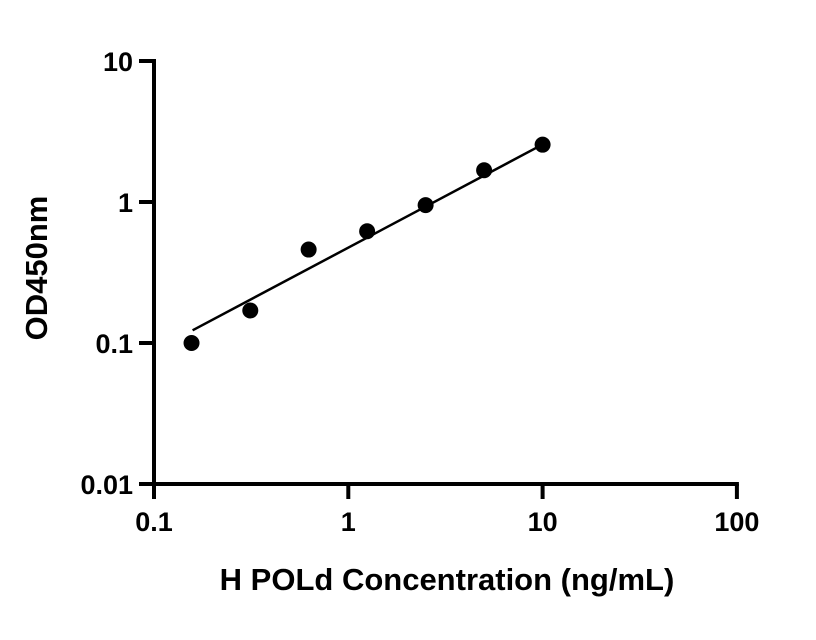  I want to click on y-tick-label: 1, so click(125, 203).